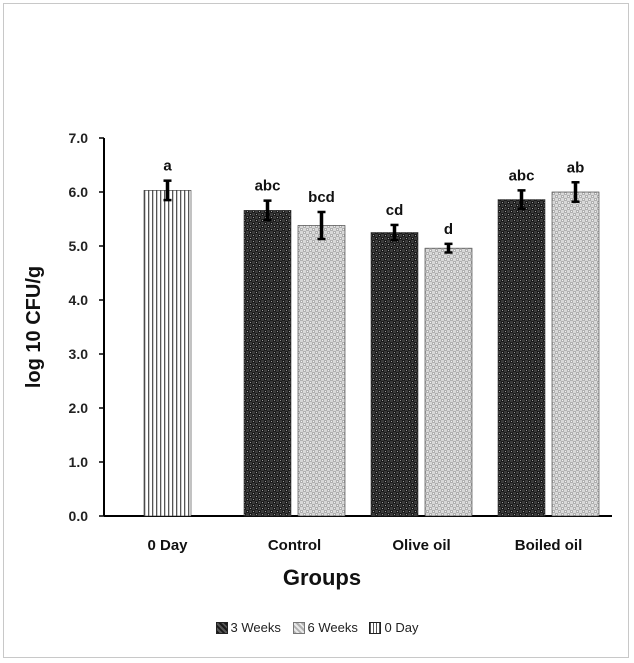  I want to click on significance-label: d, so click(448, 229).